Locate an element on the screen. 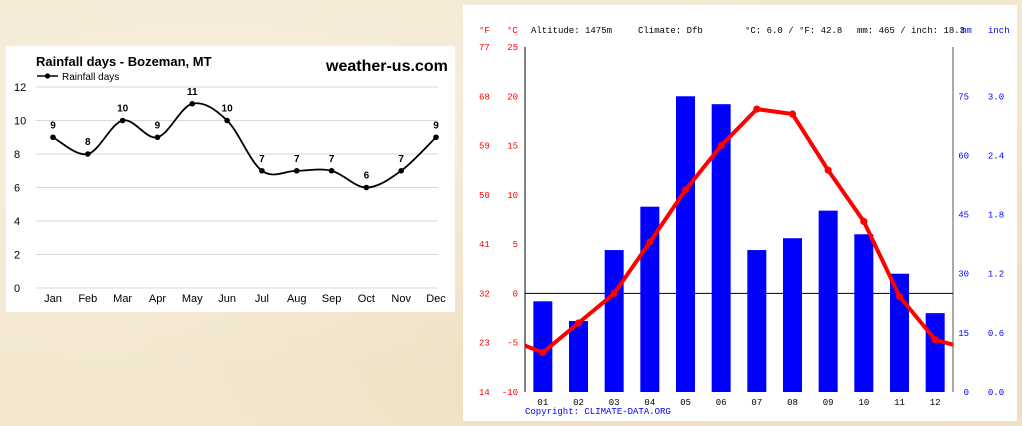  month-tick: 12 is located at coordinates (935, 403).